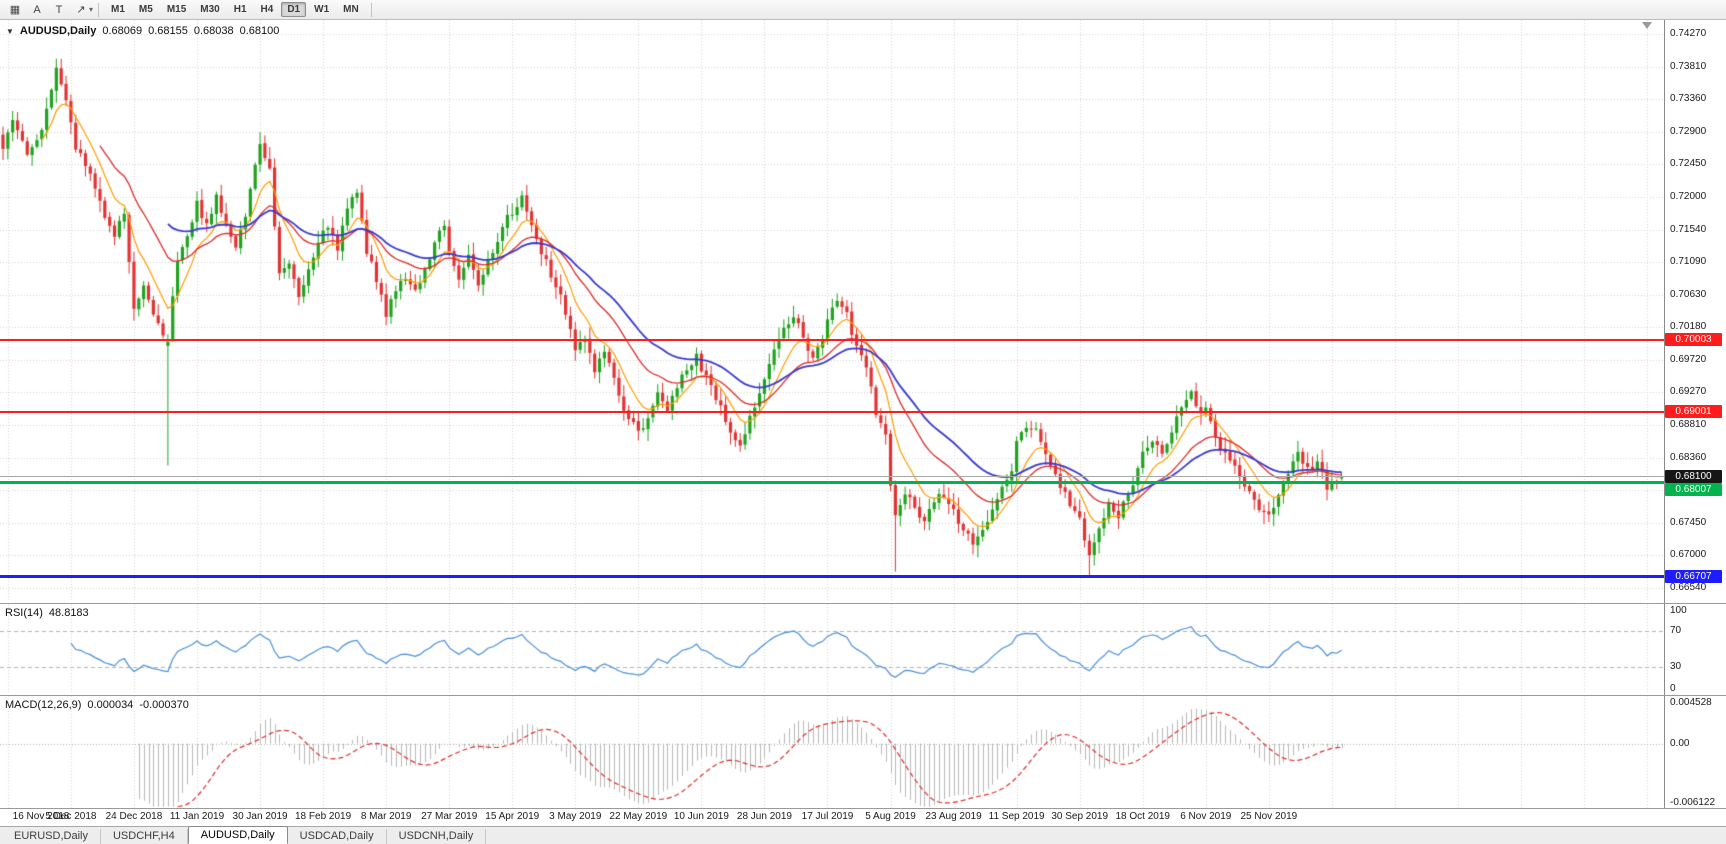 Image resolution: width=1726 pixels, height=844 pixels. What do you see at coordinates (168, 31) in the screenshot?
I see `ohlc-high: 0.68155` at bounding box center [168, 31].